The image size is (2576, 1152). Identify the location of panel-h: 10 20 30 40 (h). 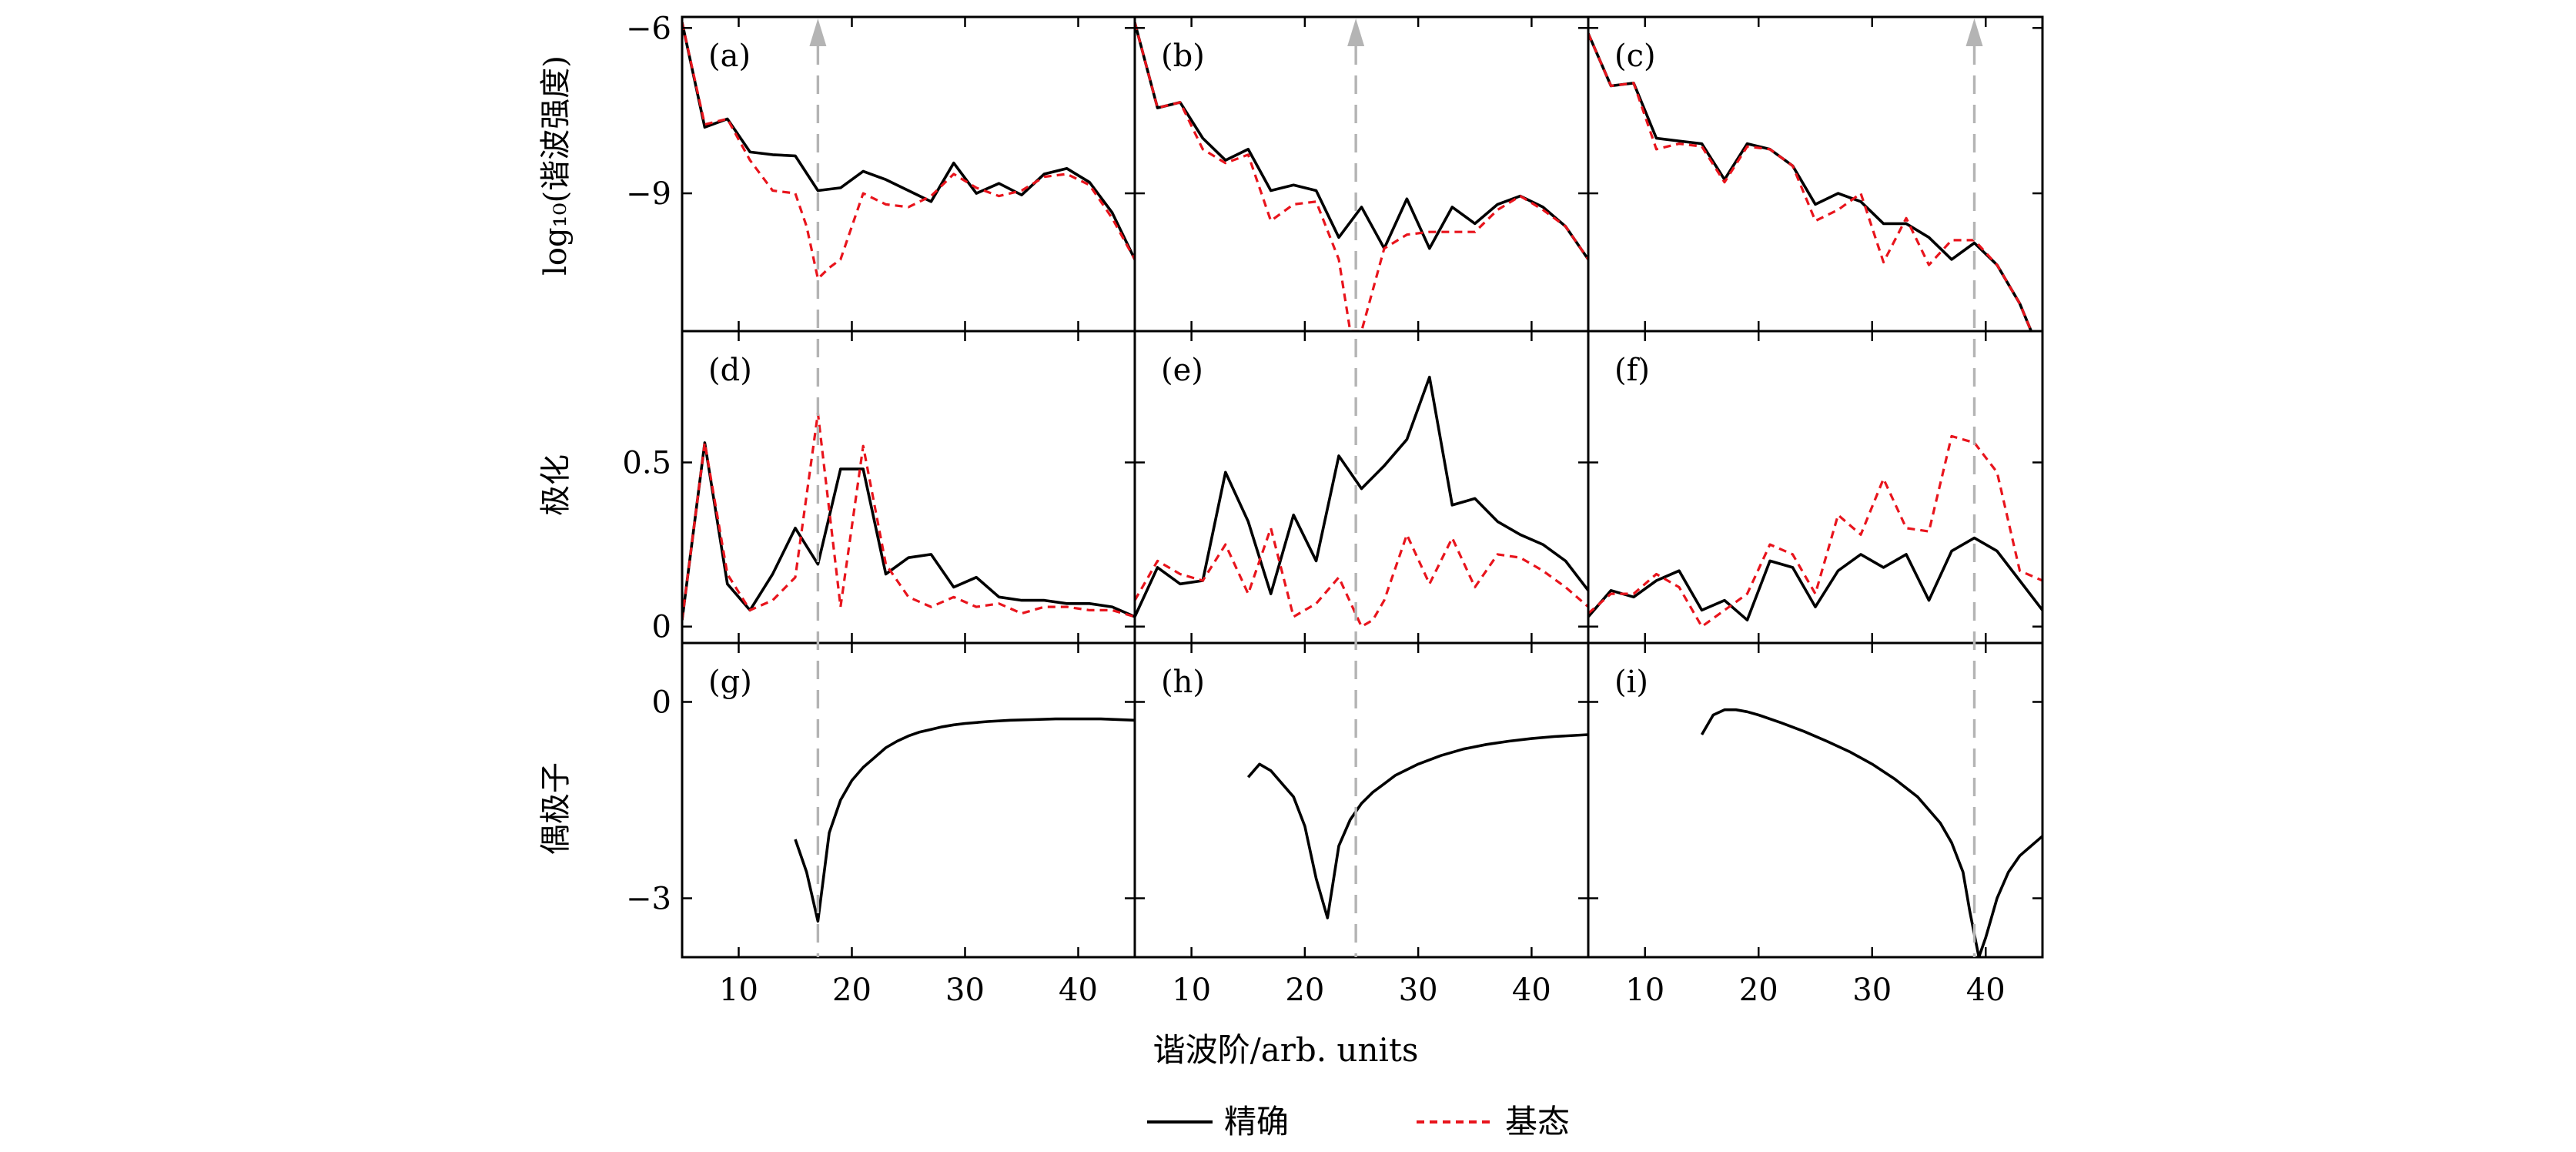
(1361, 824).